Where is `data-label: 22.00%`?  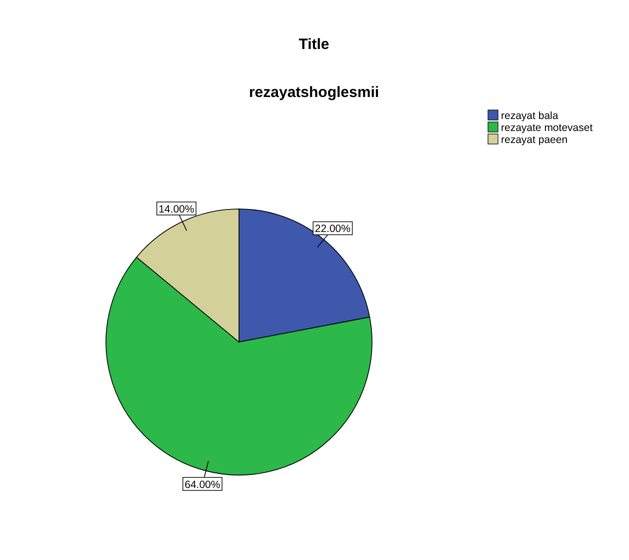 data-label: 22.00% is located at coordinates (332, 229).